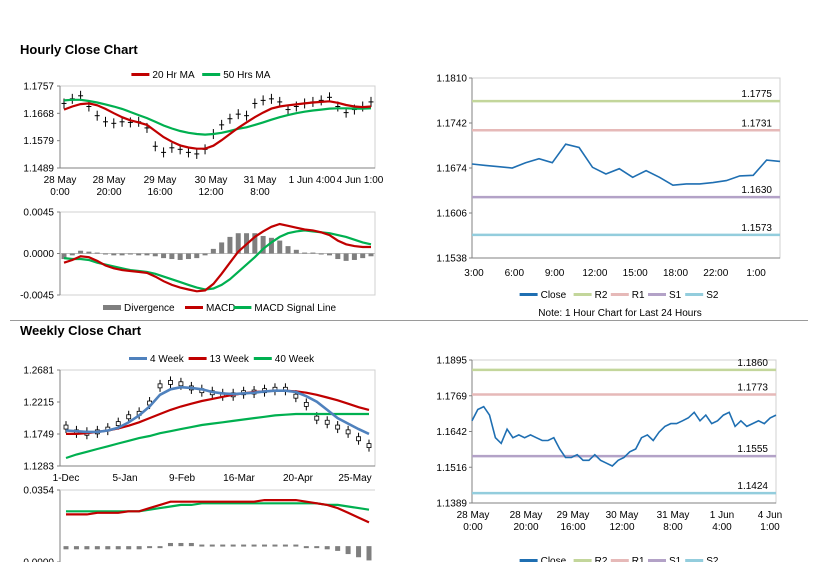 Image resolution: width=818 pixels, height=562 pixels. What do you see at coordinates (638, 559) in the screenshot?
I see `weekly-close-legend-label: R1` at bounding box center [638, 559].